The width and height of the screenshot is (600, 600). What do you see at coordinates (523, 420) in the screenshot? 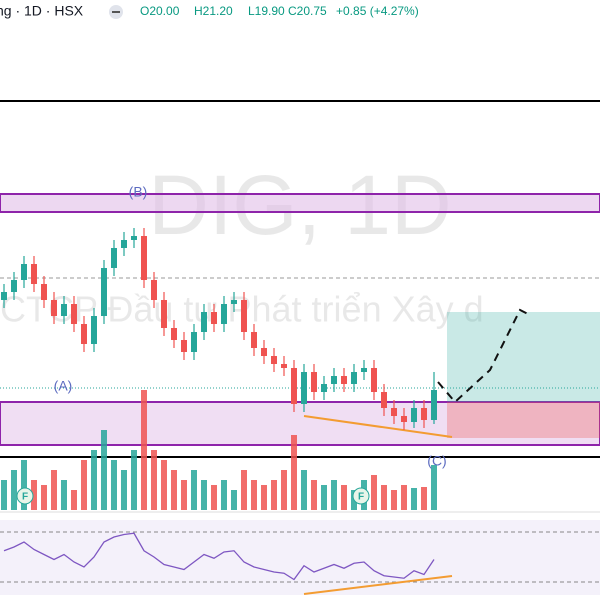
I see `stop-zone` at bounding box center [523, 420].